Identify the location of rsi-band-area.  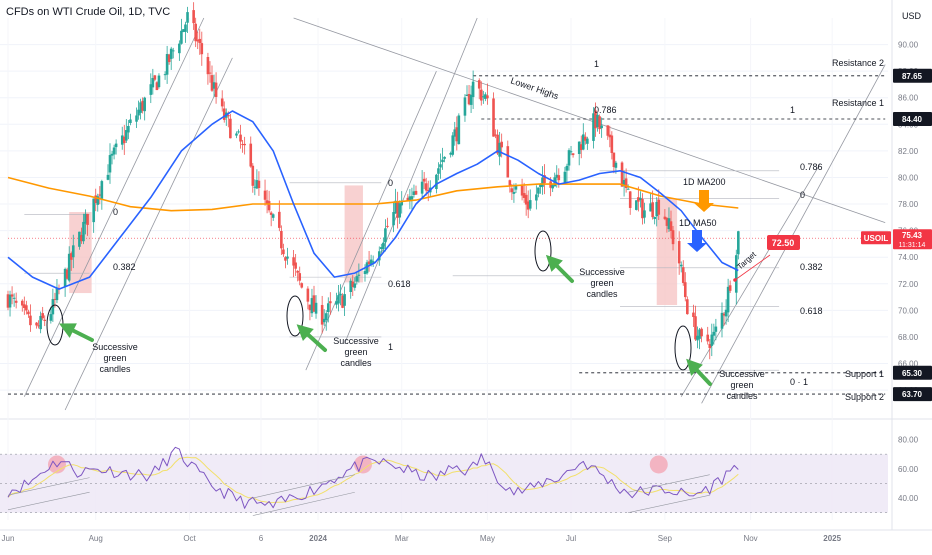
(444, 483).